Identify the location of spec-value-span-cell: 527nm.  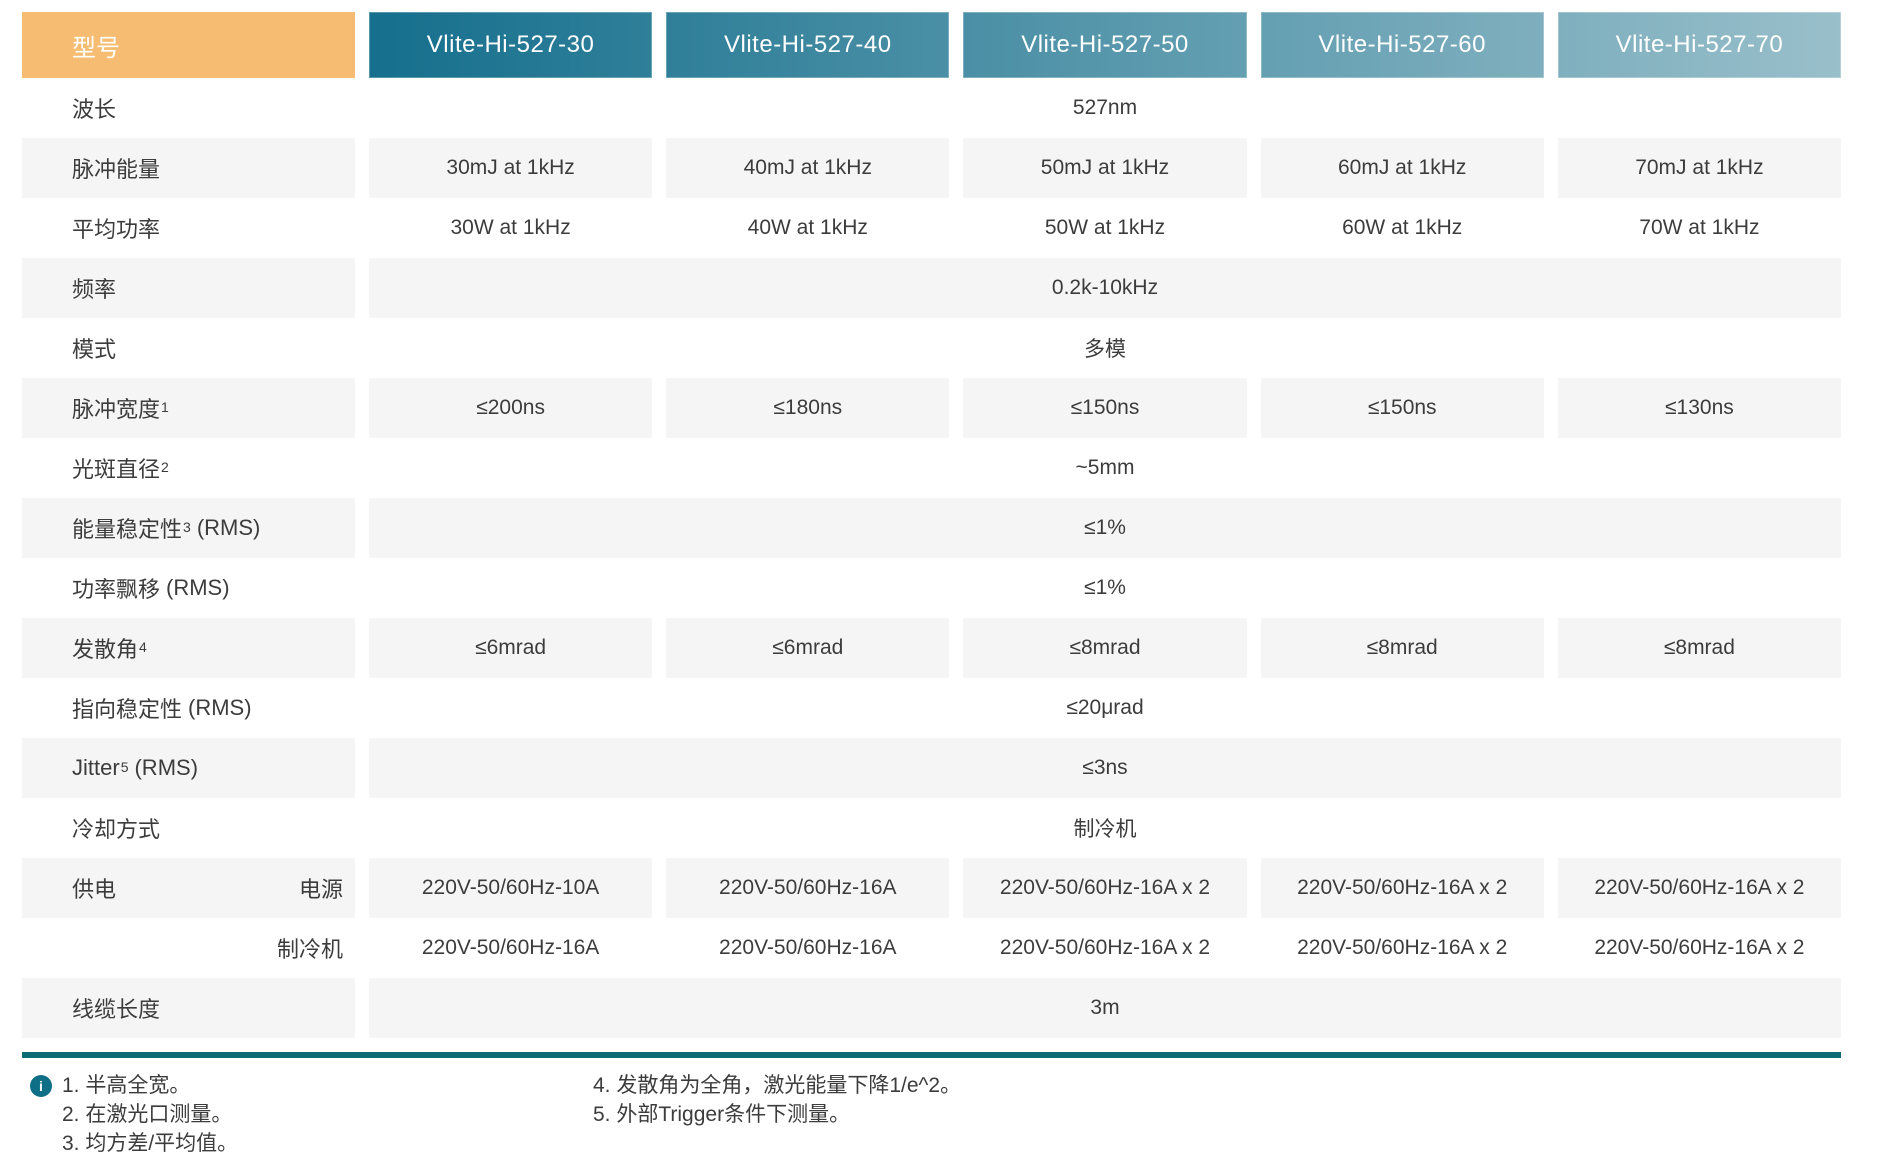
(1105, 107).